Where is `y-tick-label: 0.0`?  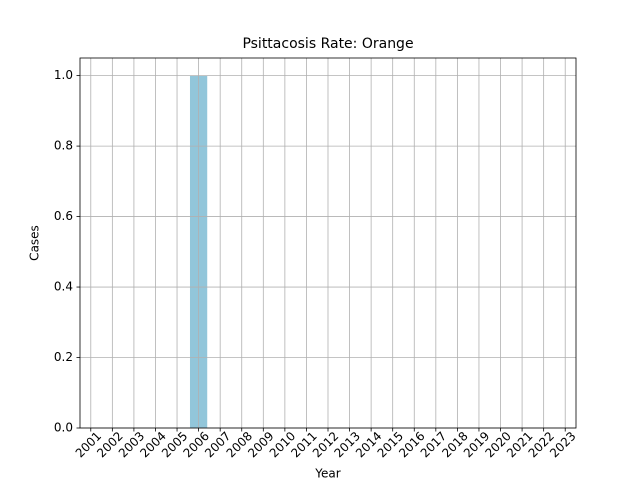 y-tick-label: 0.0 is located at coordinates (63, 428).